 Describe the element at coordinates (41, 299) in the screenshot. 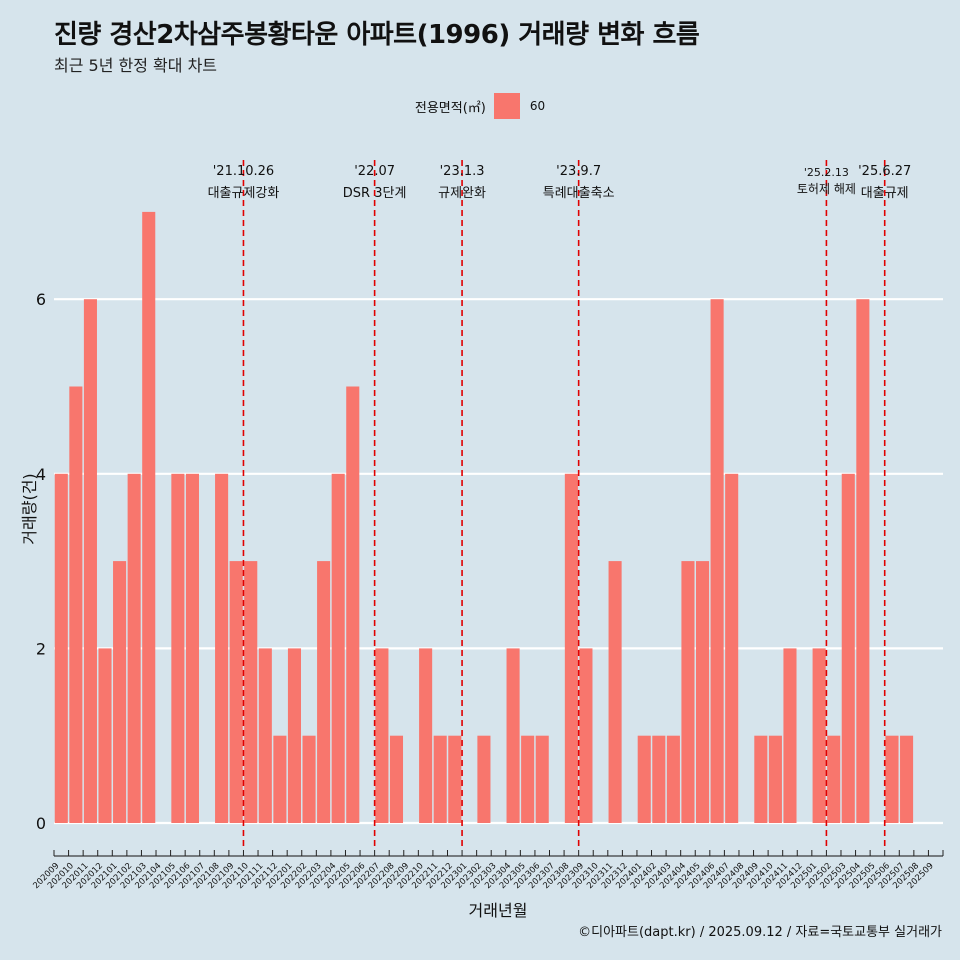

I see `y-tick-label: 6` at that location.